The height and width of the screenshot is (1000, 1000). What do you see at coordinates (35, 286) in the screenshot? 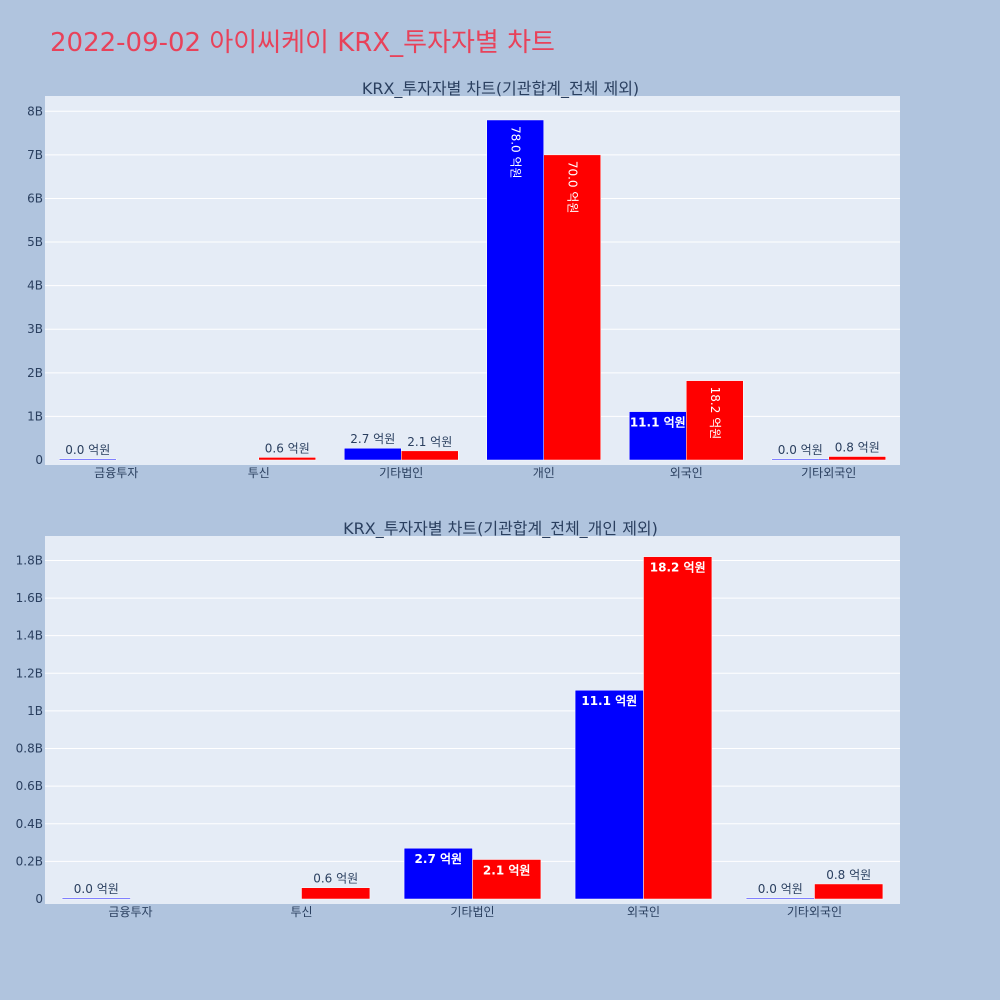
I see `y-tick-label: 4B` at bounding box center [35, 286].